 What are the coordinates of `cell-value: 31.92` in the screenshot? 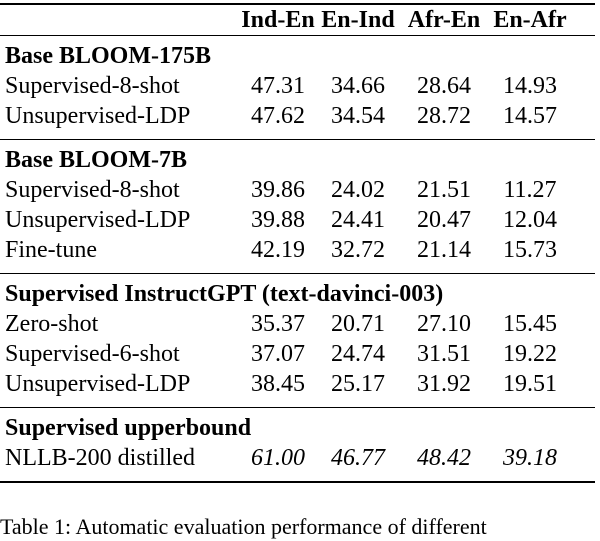 It's located at (444, 384).